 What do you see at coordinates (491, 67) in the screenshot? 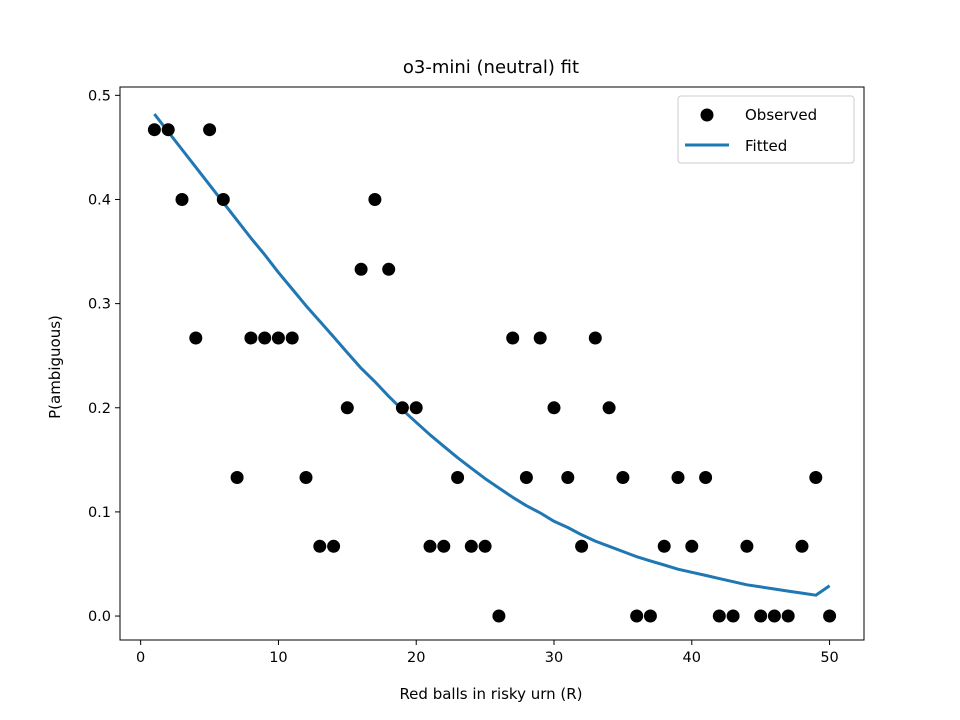
I see `chart-title: o3-mini (neutral) fit` at bounding box center [491, 67].